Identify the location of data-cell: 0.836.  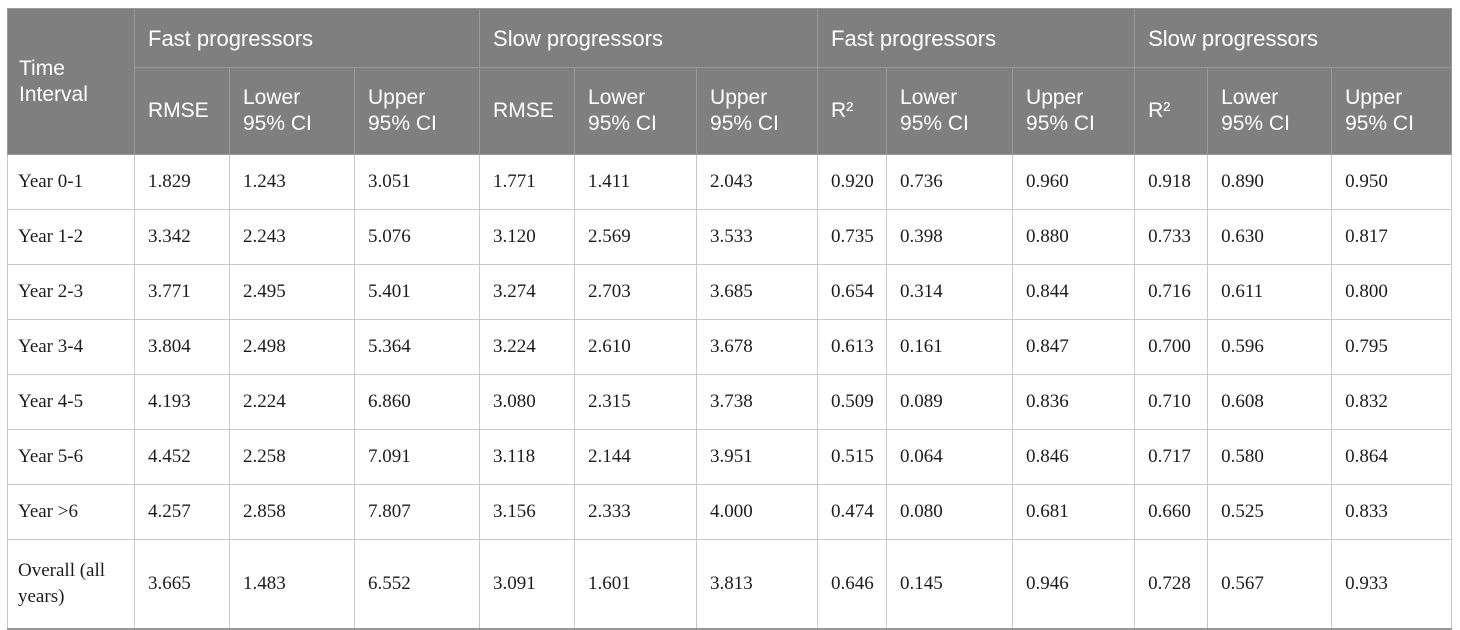
(1074, 402).